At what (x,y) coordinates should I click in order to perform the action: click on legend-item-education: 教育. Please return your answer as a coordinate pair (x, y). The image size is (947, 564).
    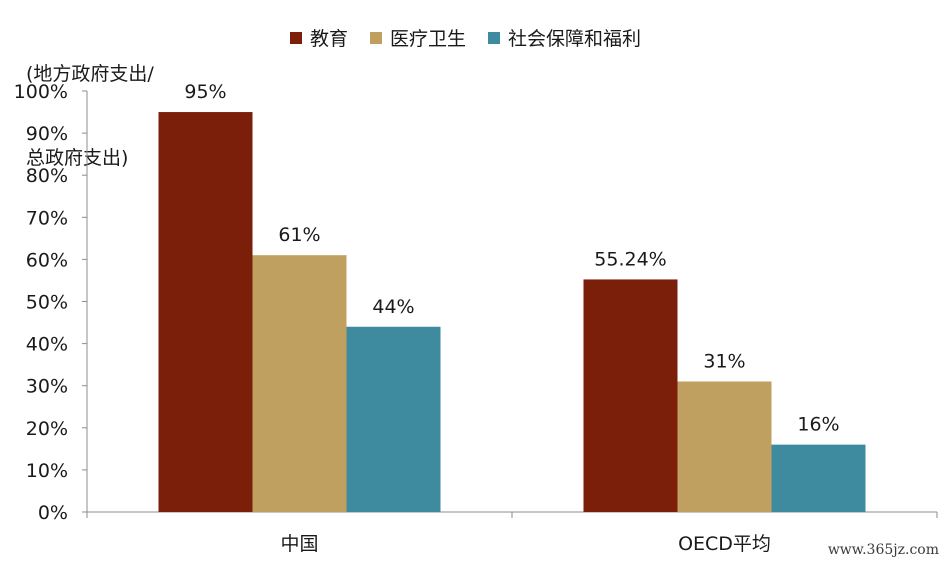
    Looking at the image, I should click on (319, 37).